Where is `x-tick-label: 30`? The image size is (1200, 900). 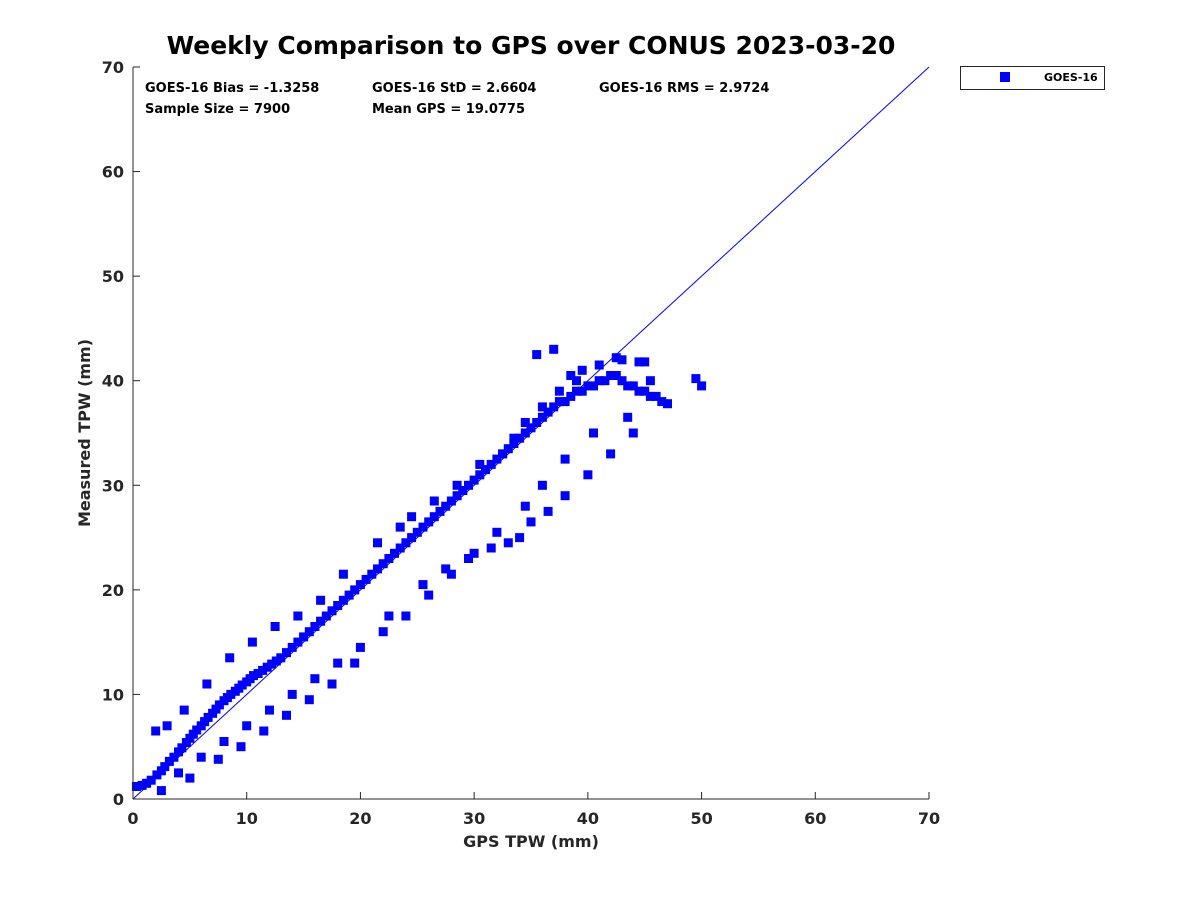
x-tick-label: 30 is located at coordinates (474, 818).